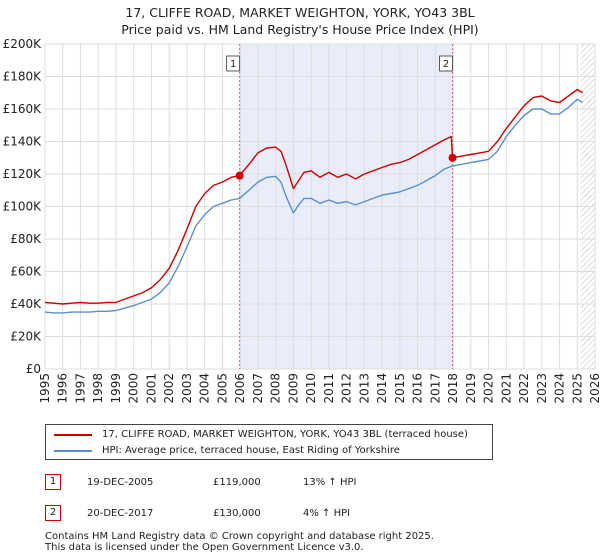  What do you see at coordinates (471, 388) in the screenshot?
I see `x-tick-label: 2019` at bounding box center [471, 388].